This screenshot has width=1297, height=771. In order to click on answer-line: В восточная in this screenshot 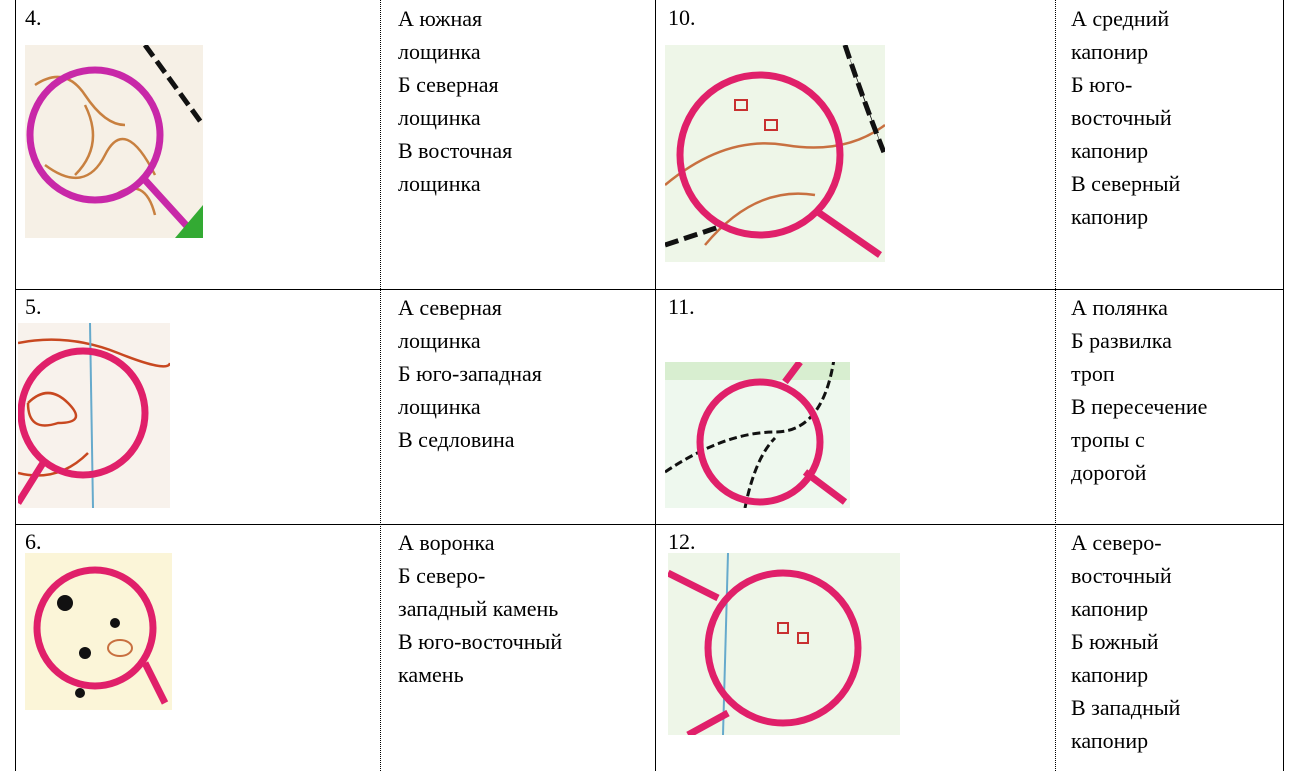, I will do `click(455, 150)`.